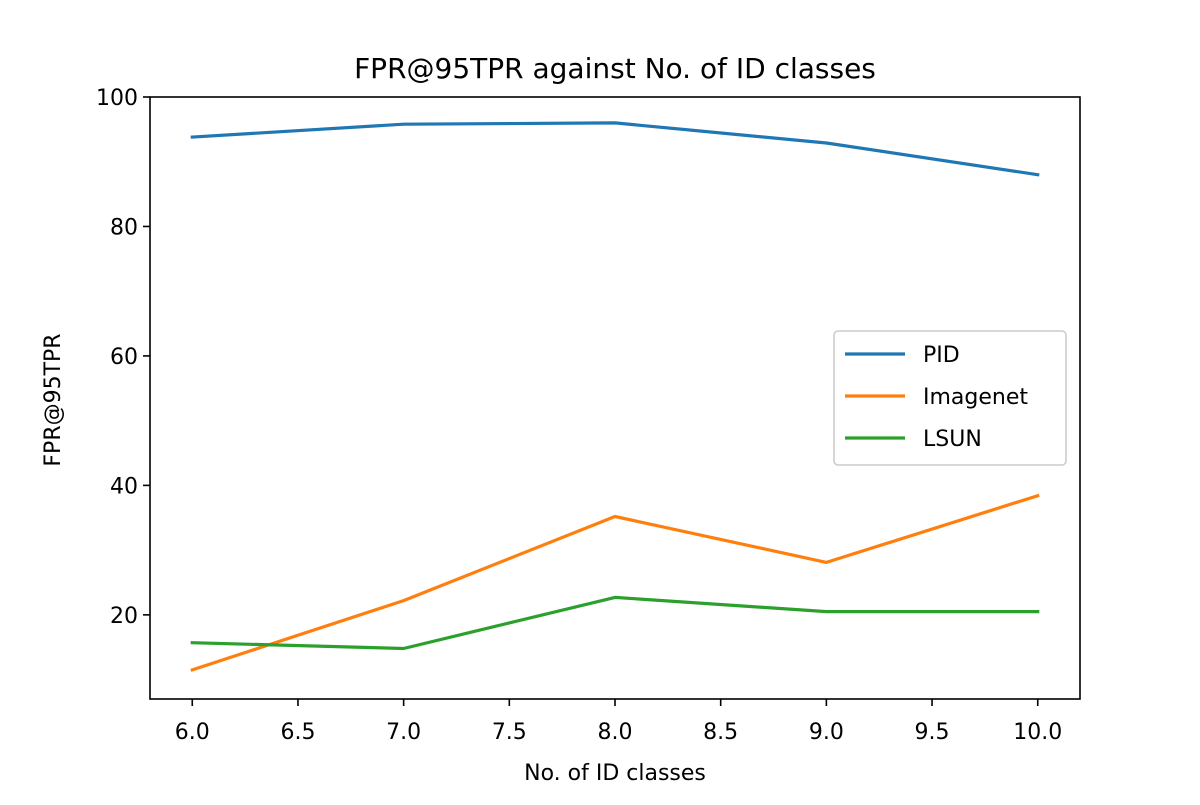 The image size is (1200, 805). Describe the element at coordinates (509, 732) in the screenshot. I see `x-tick-label: 7.5` at that location.